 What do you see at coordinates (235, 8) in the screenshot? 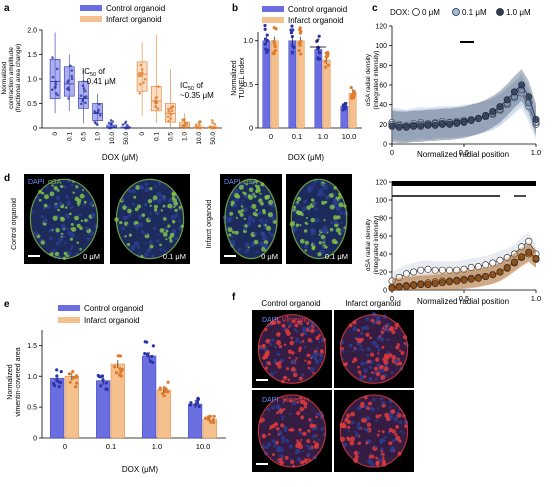
I see `panel-letter-b: b` at bounding box center [235, 8].